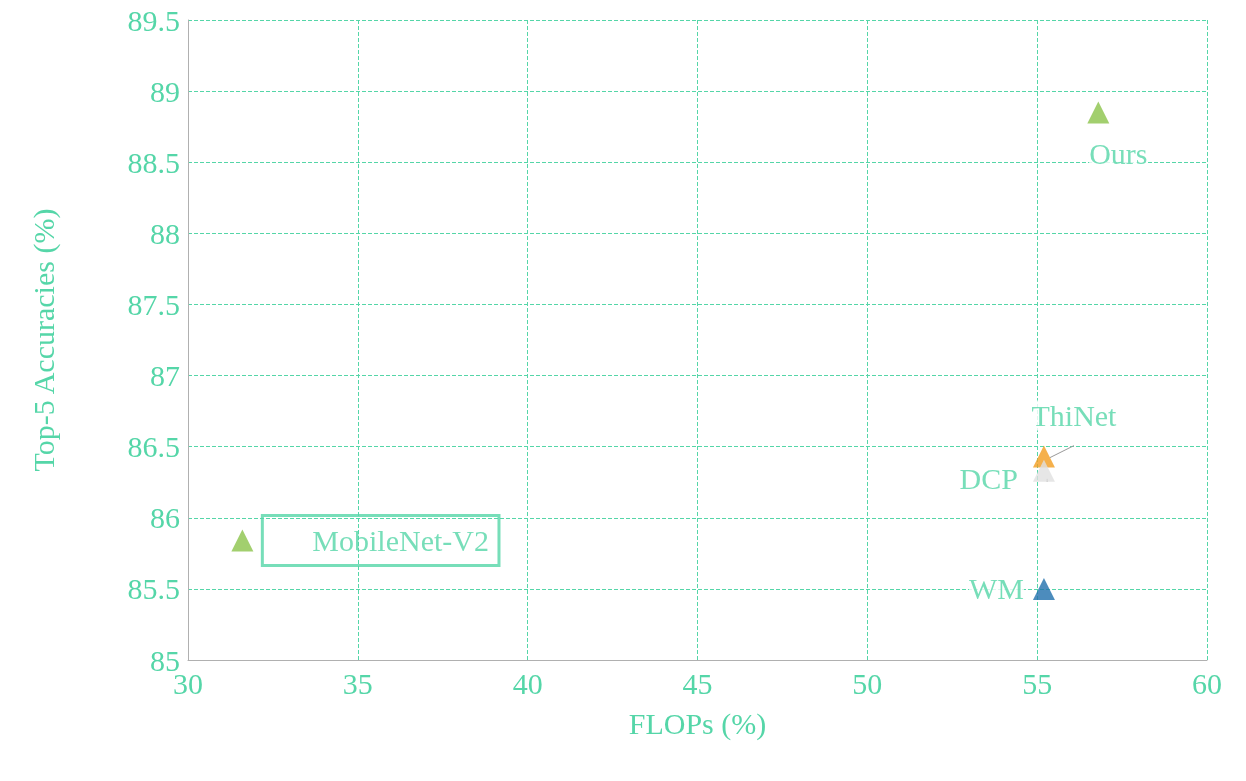 This screenshot has width=1246, height=781. What do you see at coordinates (153, 447) in the screenshot?
I see `y-tick-label: 86.5` at bounding box center [153, 447].